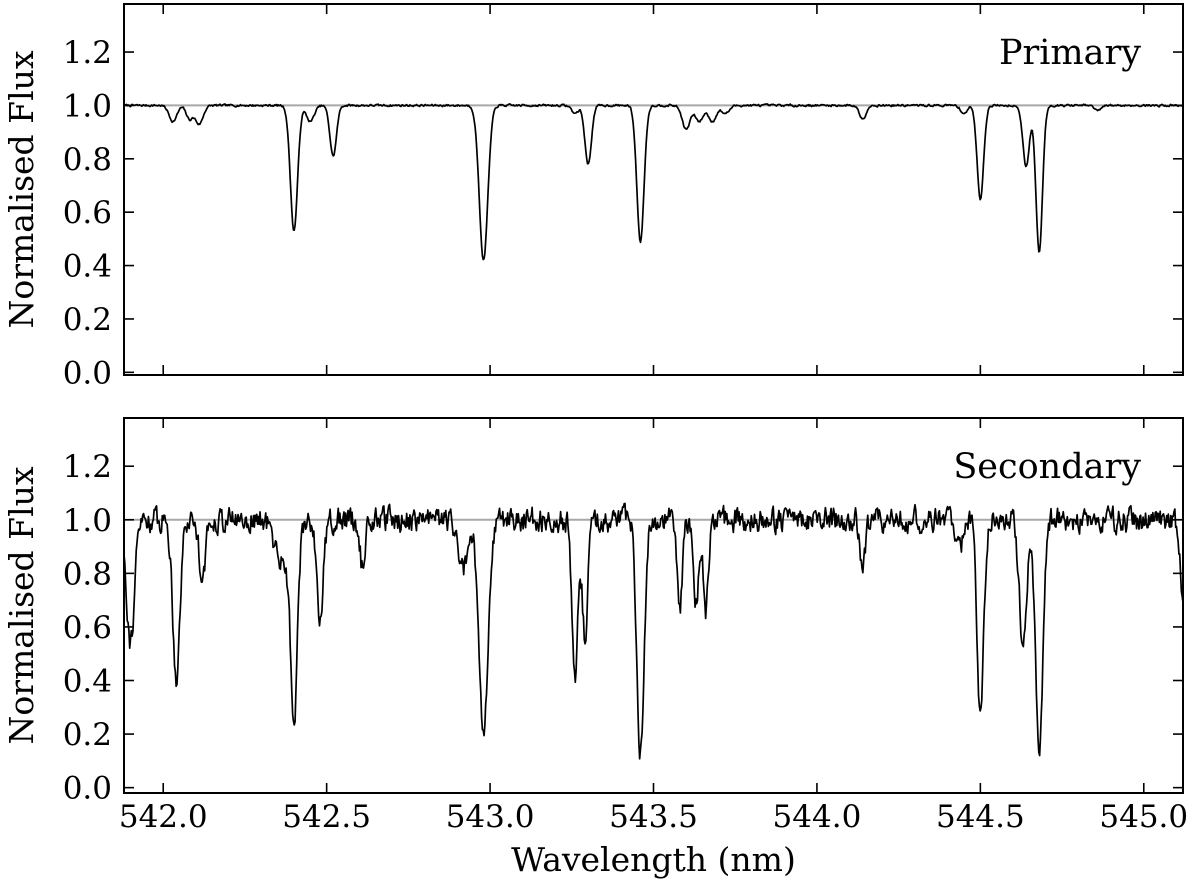 This screenshot has height=889, width=1200. What do you see at coordinates (653, 817) in the screenshot?
I see `x-tick-label: 543.5` at bounding box center [653, 817].